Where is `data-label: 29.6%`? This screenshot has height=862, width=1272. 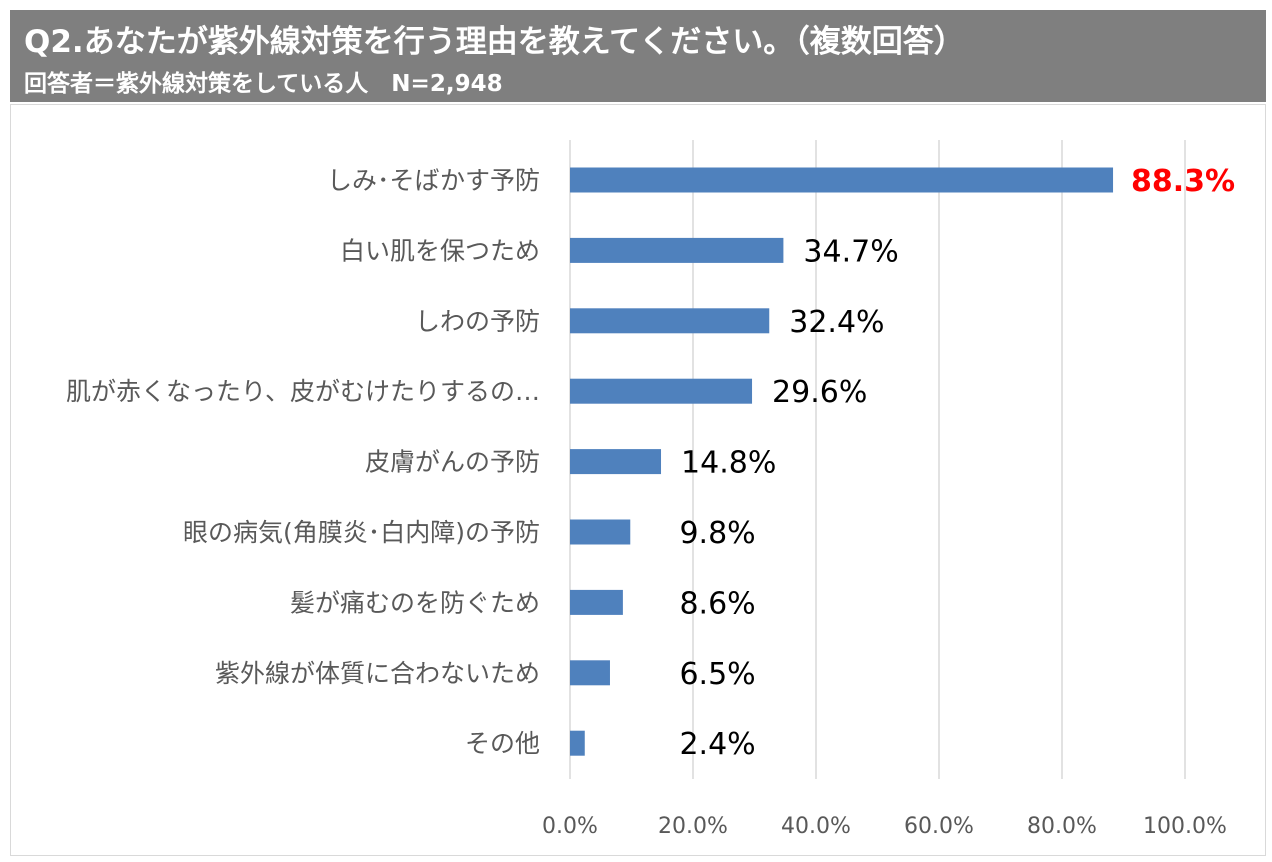 data-label: 29.6% is located at coordinates (819, 392).